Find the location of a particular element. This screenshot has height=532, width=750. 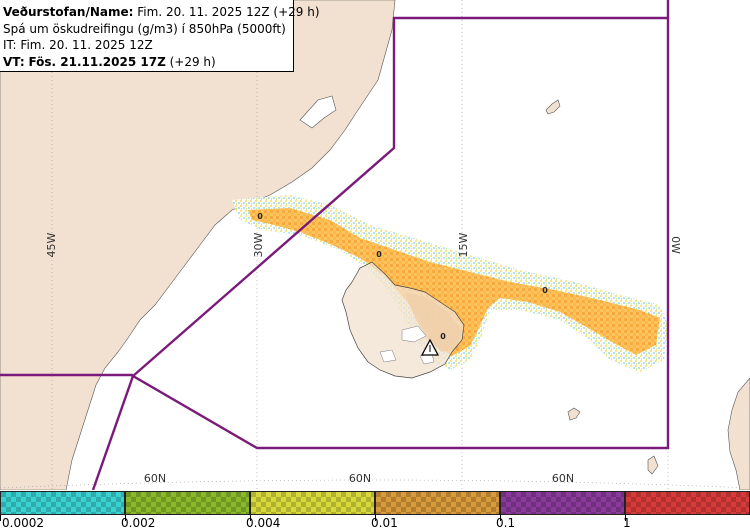

valid-time-value: Fös. 21.11.2025 17Z is located at coordinates (97, 61).